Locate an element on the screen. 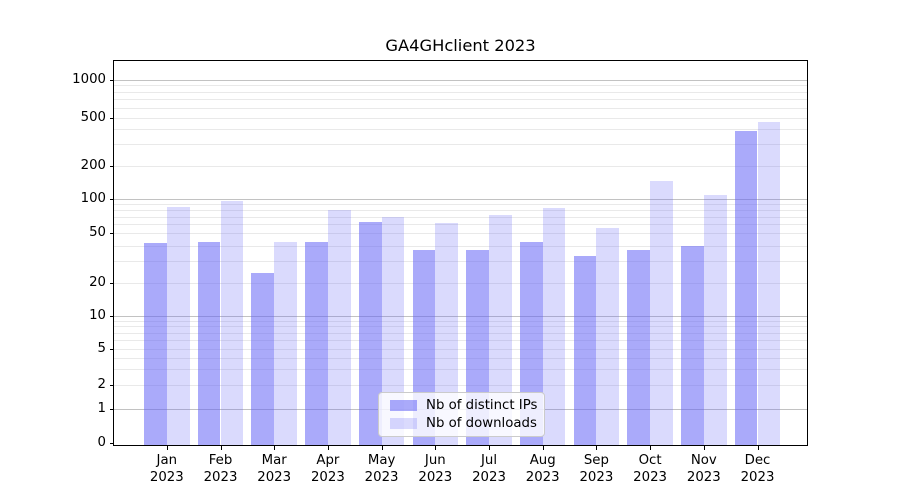 This screenshot has height=500, width=900. y-tick-label: 10 is located at coordinates (97, 315).